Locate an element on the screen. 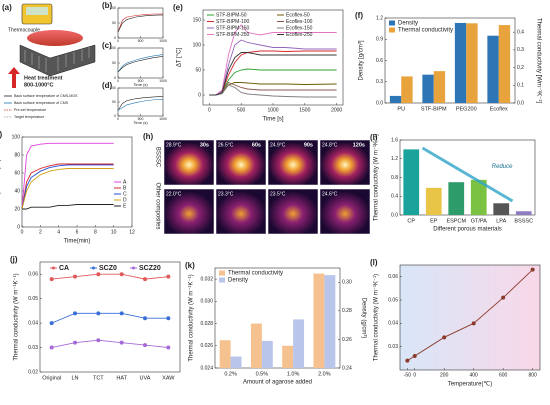  legend-label: E is located at coordinates (125, 206).